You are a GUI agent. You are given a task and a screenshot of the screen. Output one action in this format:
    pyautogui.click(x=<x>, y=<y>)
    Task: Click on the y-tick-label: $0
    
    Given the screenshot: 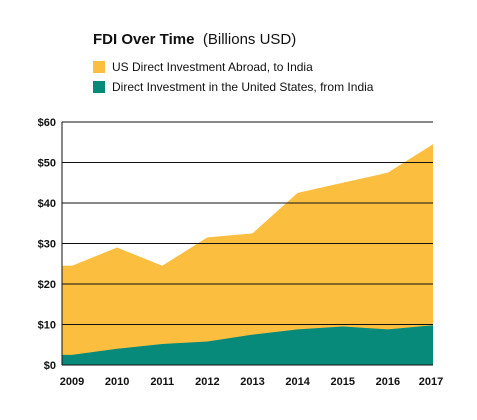 What is the action you would take?
    pyautogui.click(x=50, y=366)
    